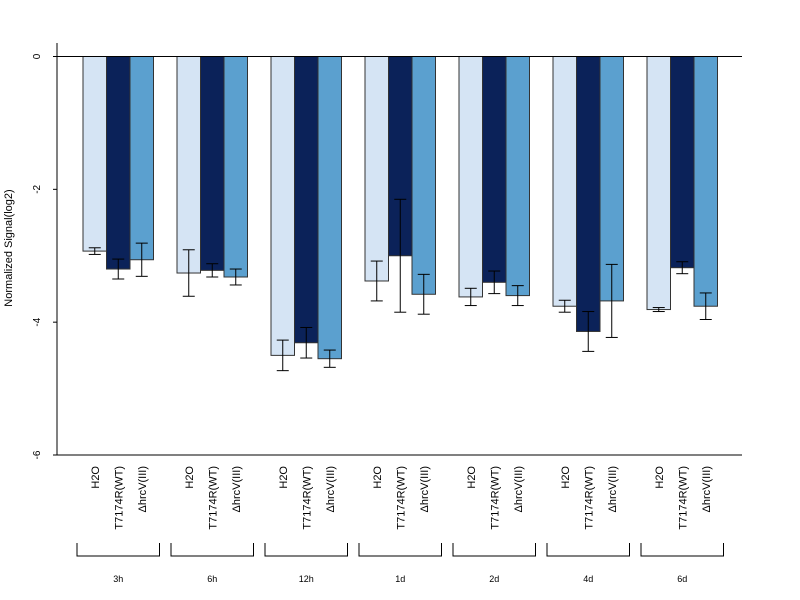 The height and width of the screenshot is (600, 800). I want to click on group-label: 6h, so click(212, 579).